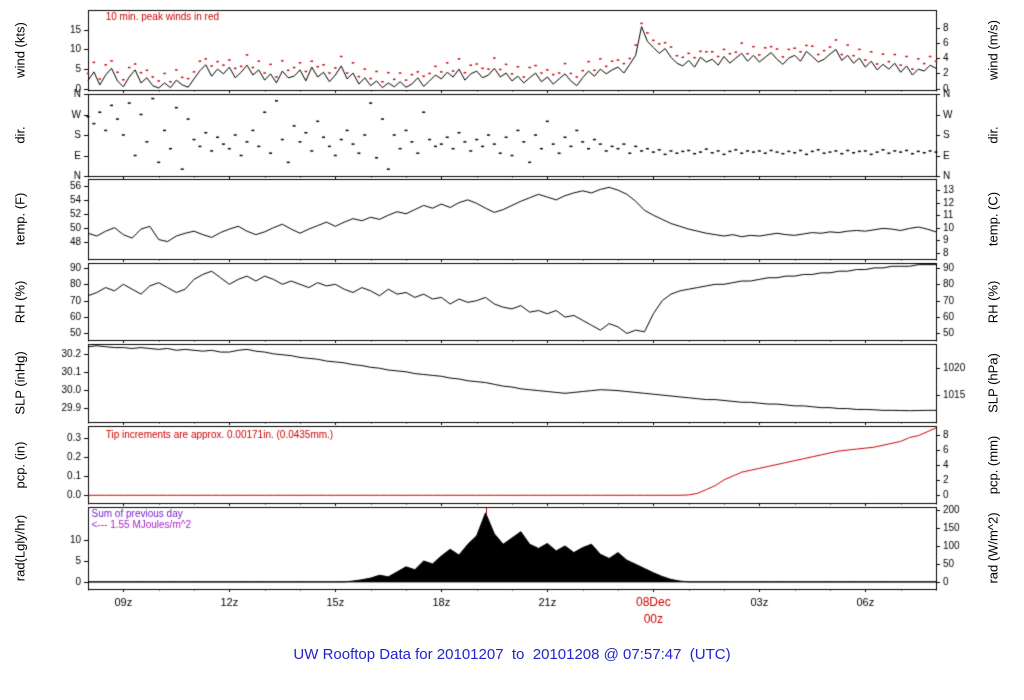 This screenshot has width=1024, height=700. What do you see at coordinates (20, 219) in the screenshot?
I see `temp-ylabel-left: temp. (F)` at bounding box center [20, 219].